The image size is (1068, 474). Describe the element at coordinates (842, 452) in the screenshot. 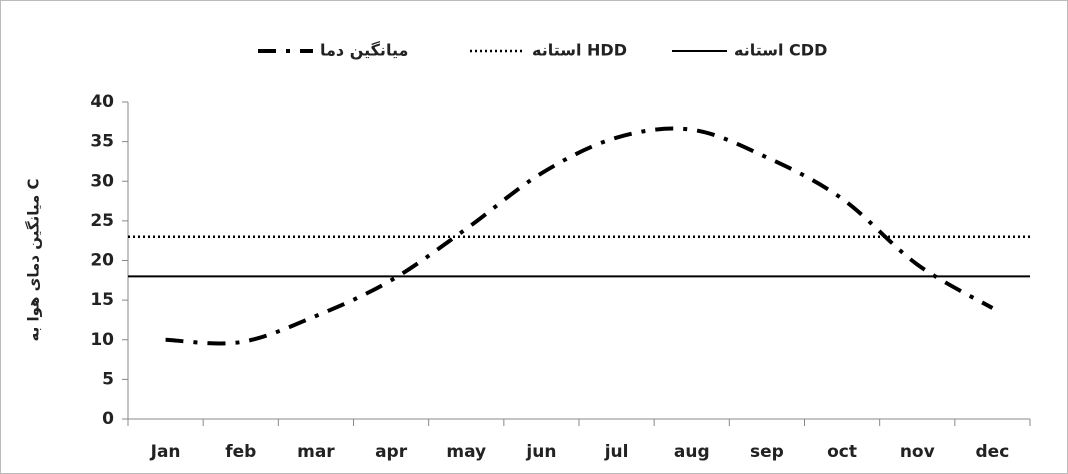

I see `x-tick-label: oct` at that location.